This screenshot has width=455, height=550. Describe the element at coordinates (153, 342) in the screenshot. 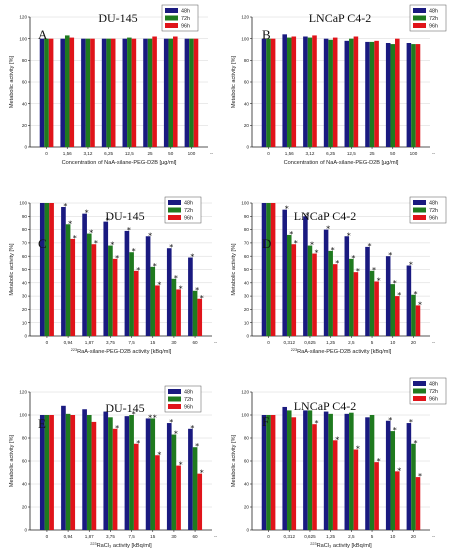

I see `x-tick-label: 15` at that location.